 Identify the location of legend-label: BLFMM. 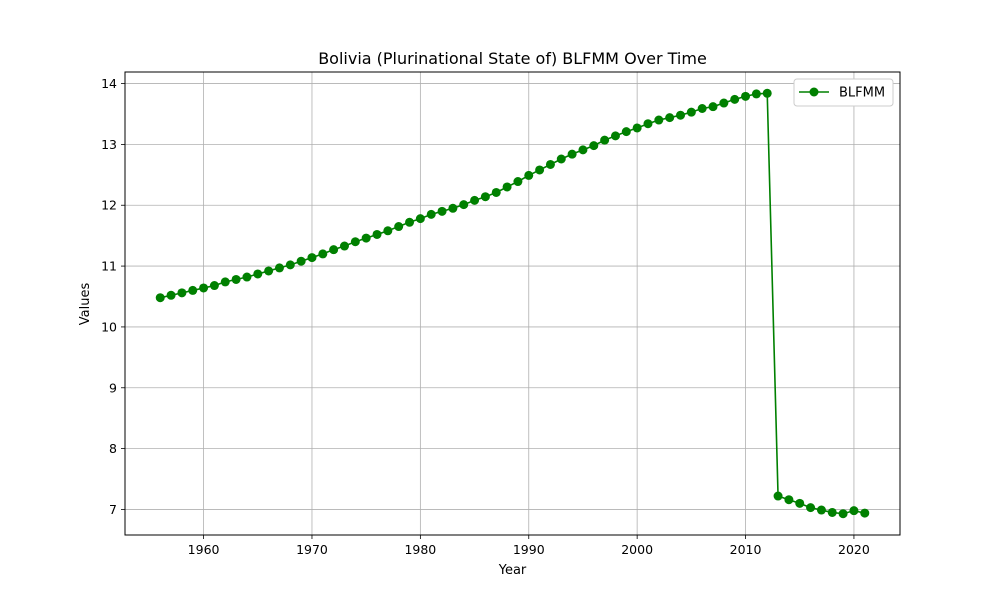
(862, 93).